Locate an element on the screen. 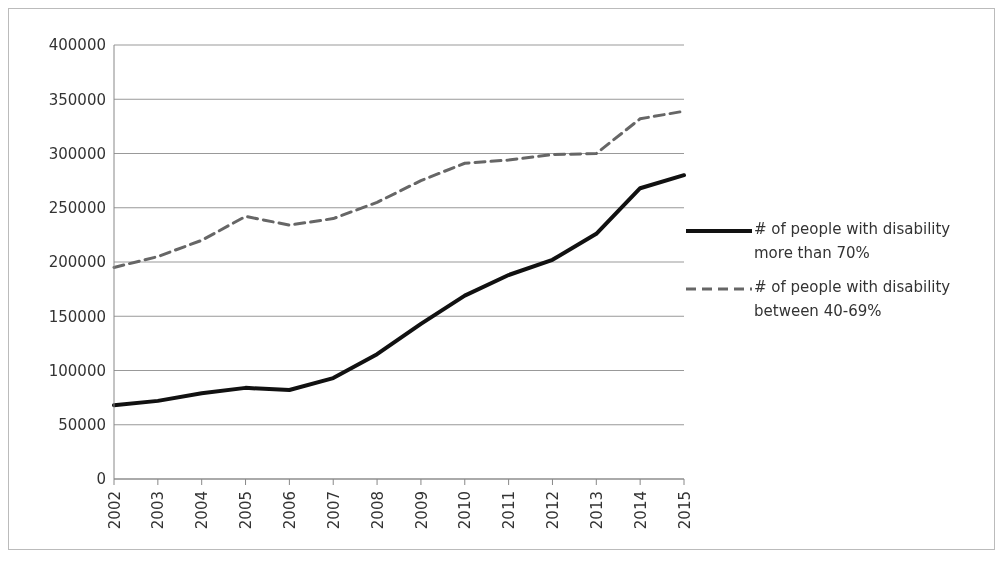 This screenshot has height=562, width=1008. x-tick-label: 2004 is located at coordinates (202, 510).